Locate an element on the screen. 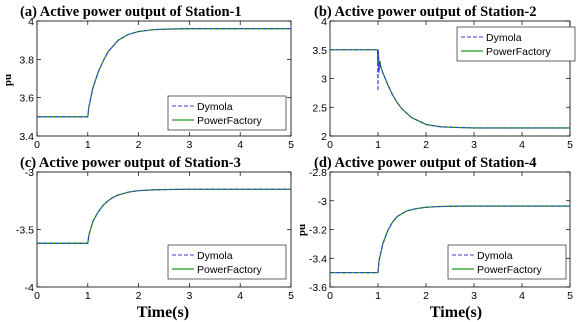  panel-b-ytick-label: 3.5 is located at coordinates (319, 51).